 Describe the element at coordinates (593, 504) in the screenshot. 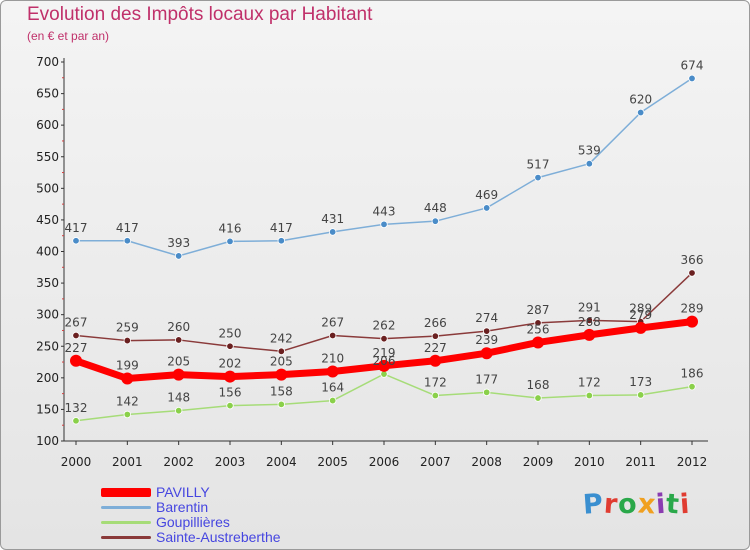

I see `logo-letter: P` at that location.